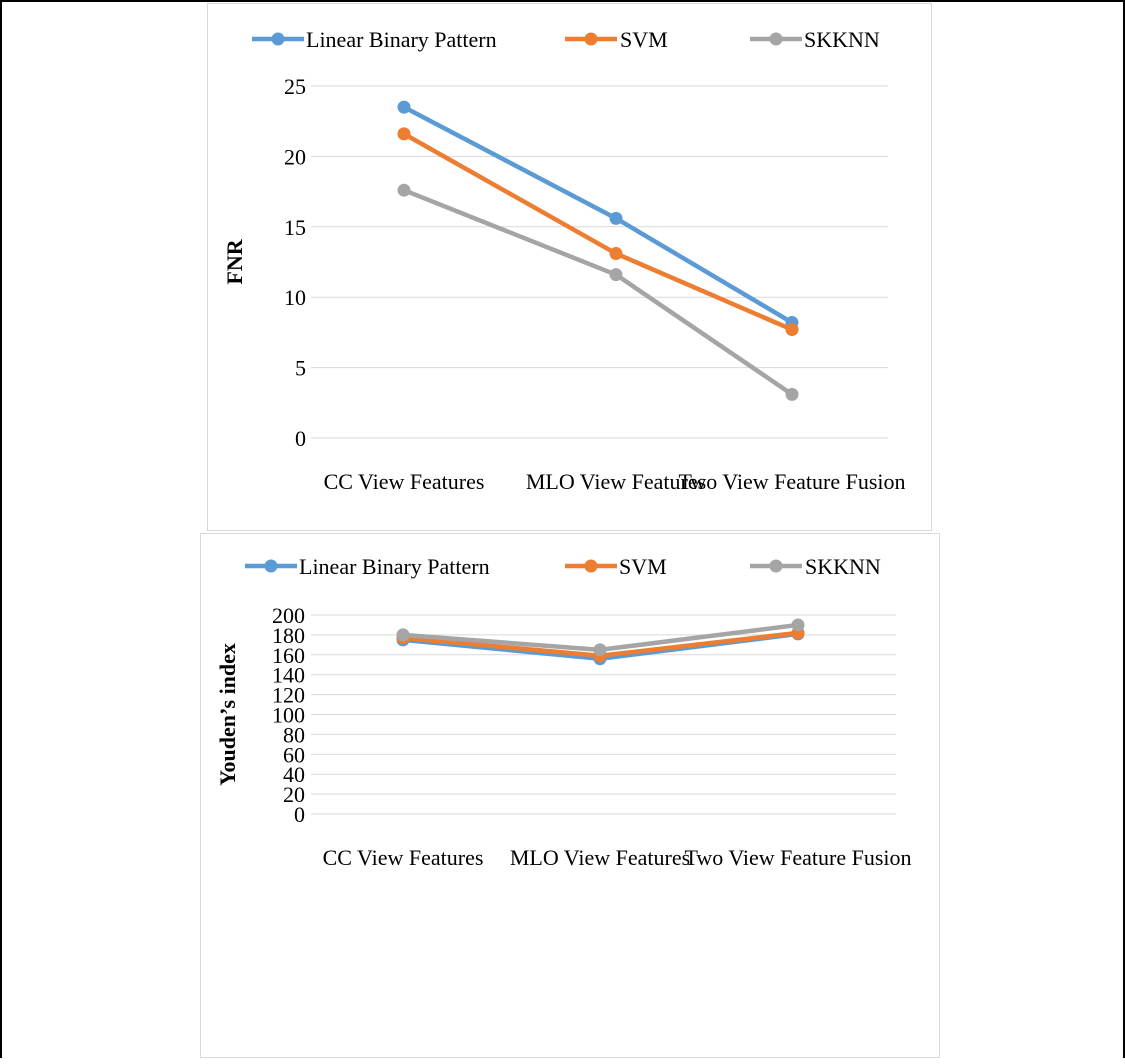  What do you see at coordinates (791, 481) in the screenshot?
I see `fnr-x-tick-label: Two View Feature Fusion` at bounding box center [791, 481].